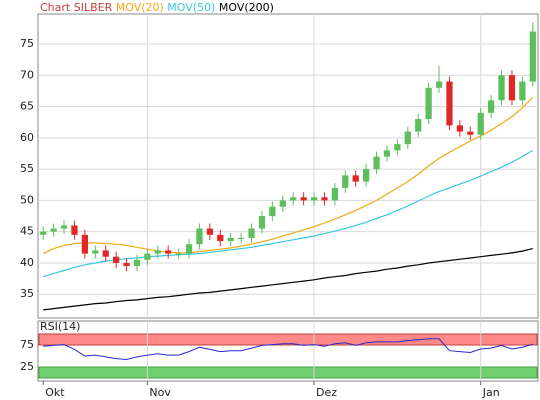 This screenshot has width=540, height=400. What do you see at coordinates (76, 7) in the screenshot?
I see `chart-title: Chart SILBER` at bounding box center [76, 7].